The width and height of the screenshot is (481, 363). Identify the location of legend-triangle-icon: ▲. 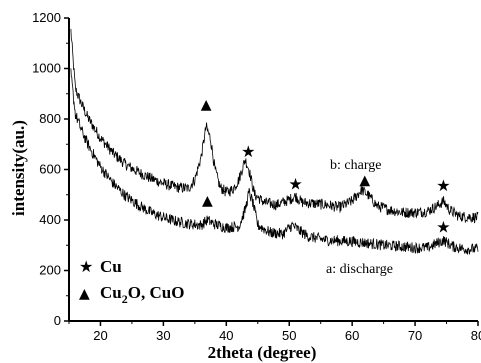
(84, 294).